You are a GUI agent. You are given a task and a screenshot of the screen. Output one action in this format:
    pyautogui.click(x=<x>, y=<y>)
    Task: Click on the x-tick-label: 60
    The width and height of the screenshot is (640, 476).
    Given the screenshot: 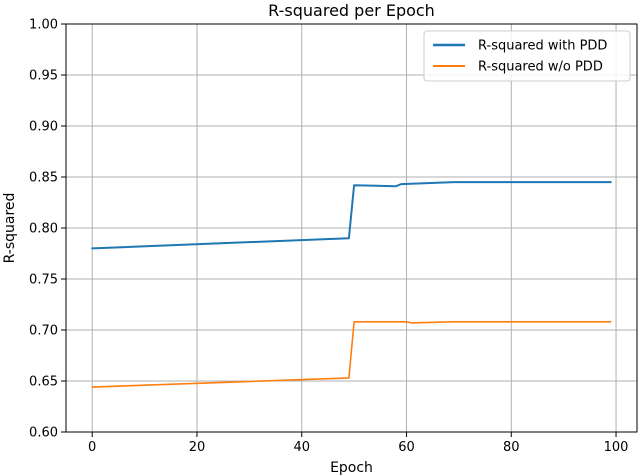 What is the action you would take?
    pyautogui.click(x=406, y=447)
    